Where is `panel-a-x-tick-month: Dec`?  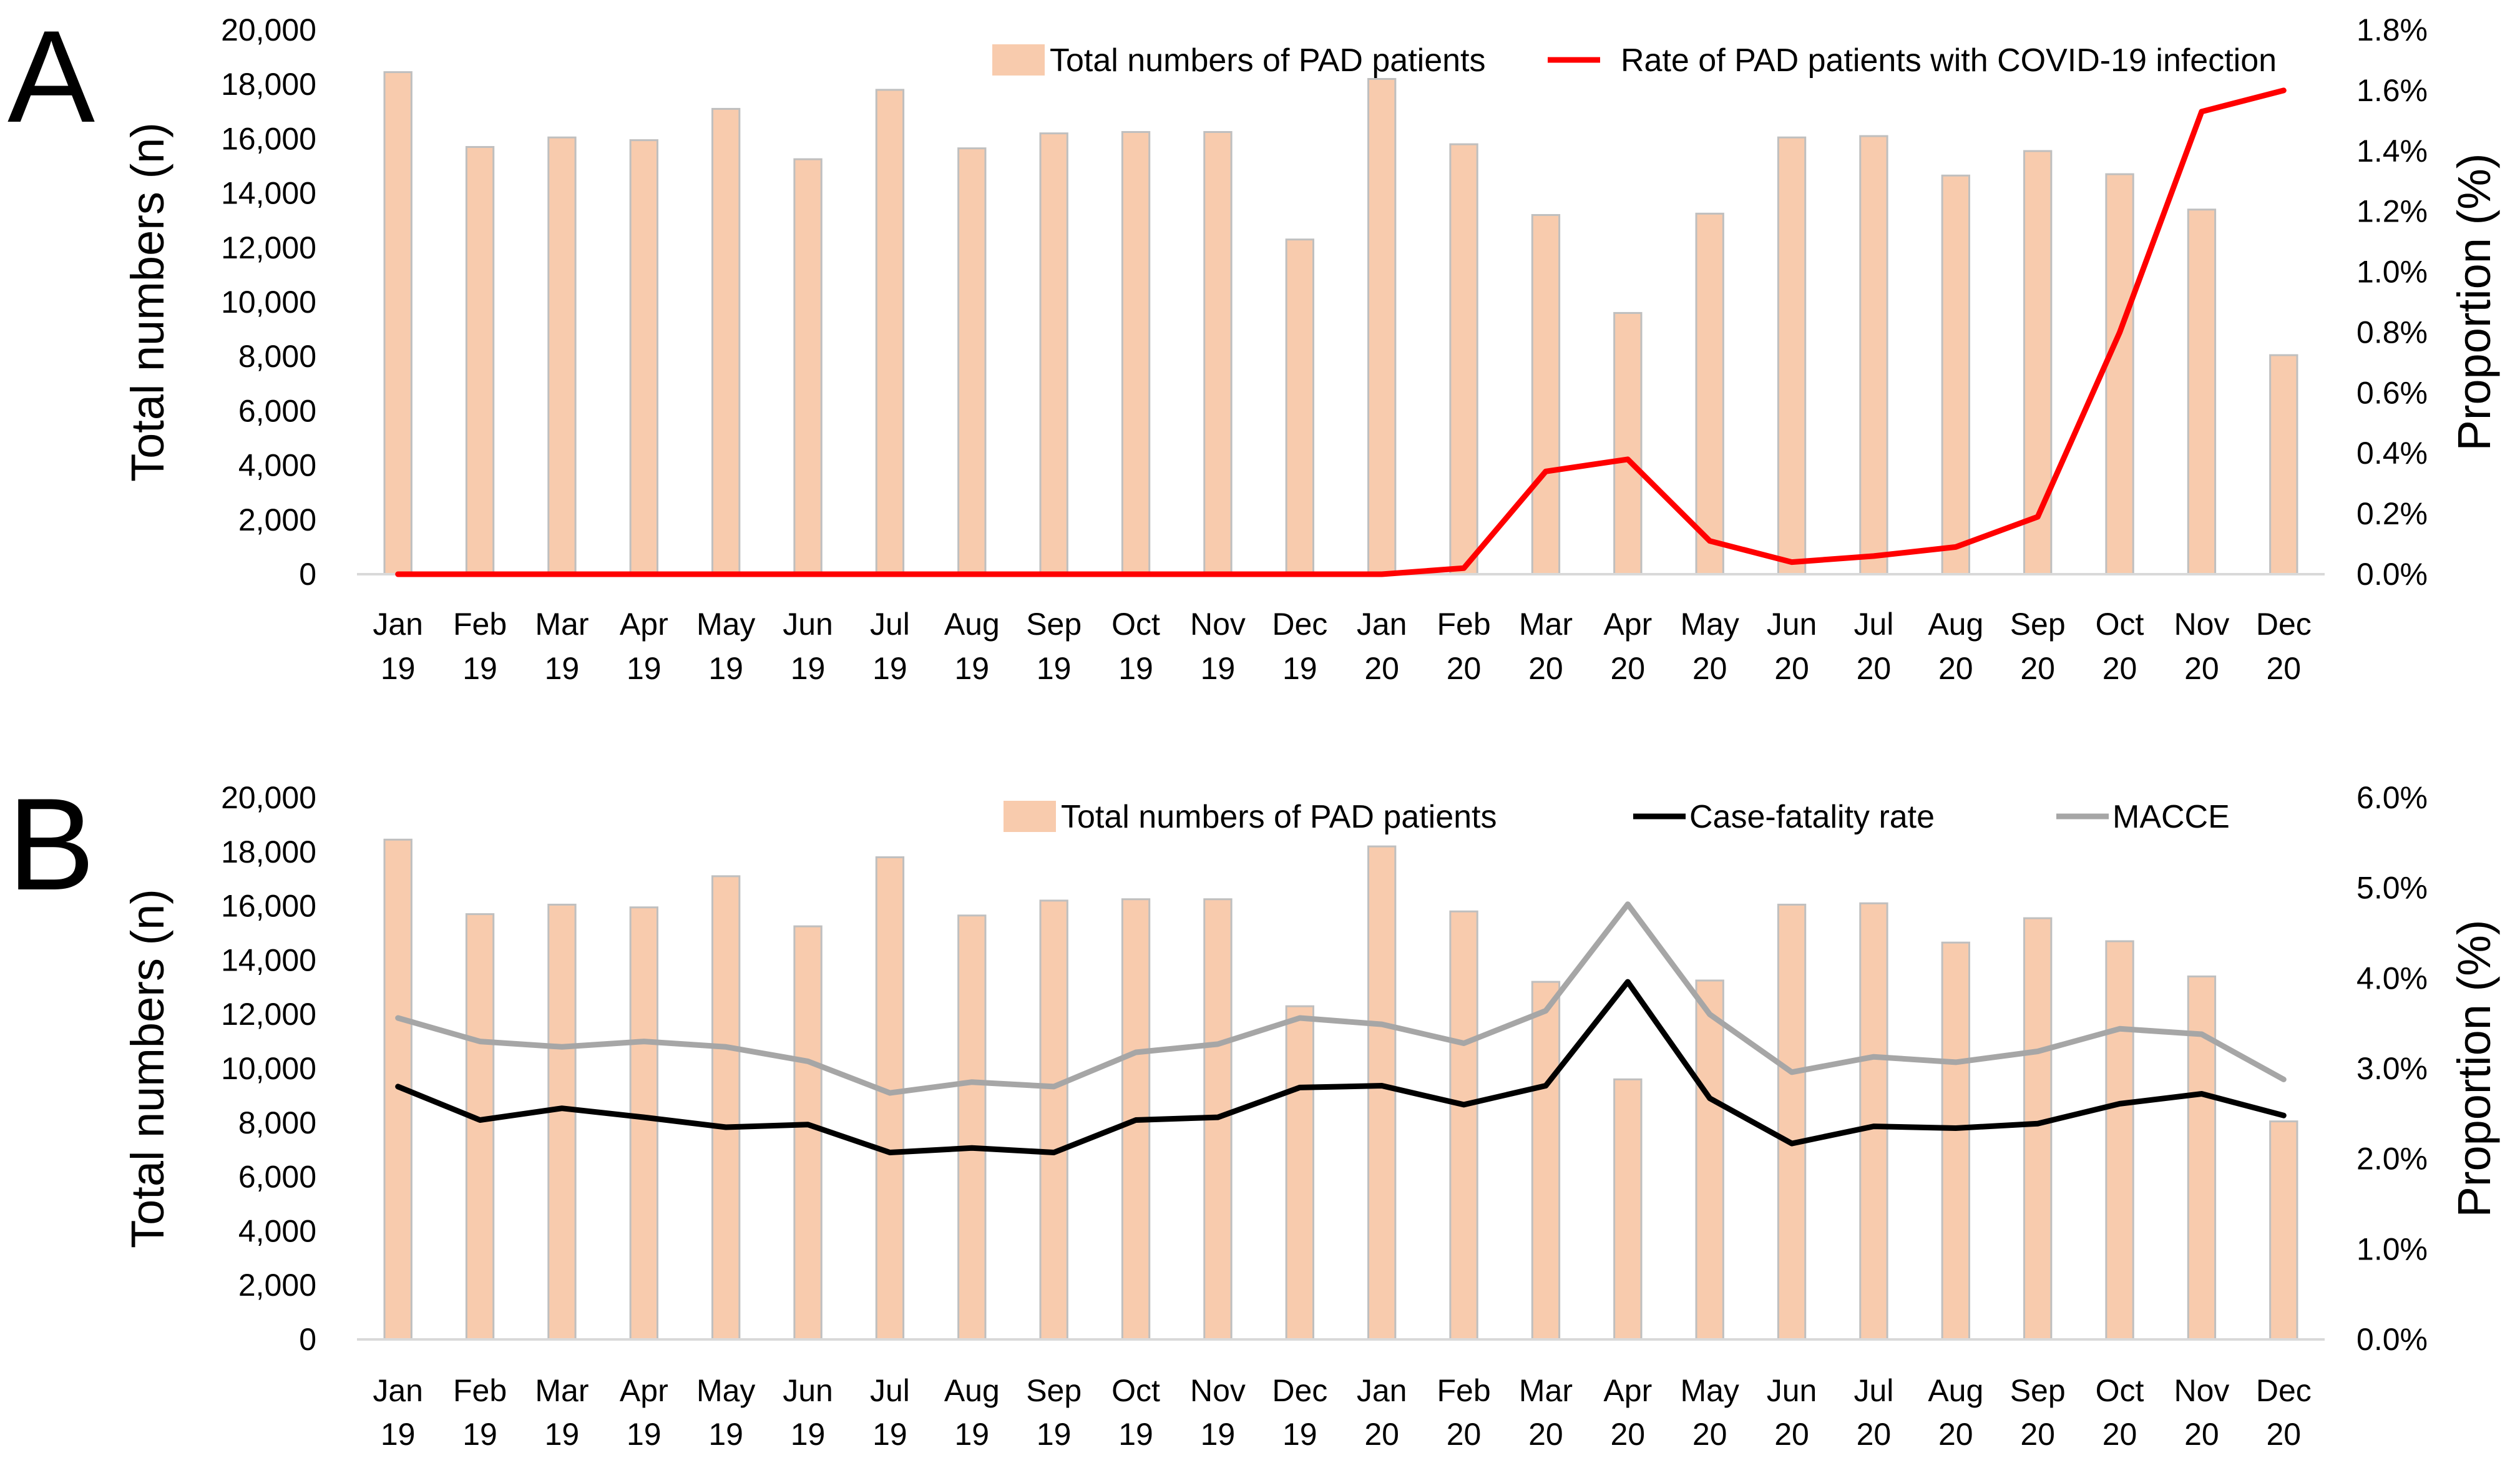 panel-a-x-tick-month: Dec is located at coordinates (2284, 624).